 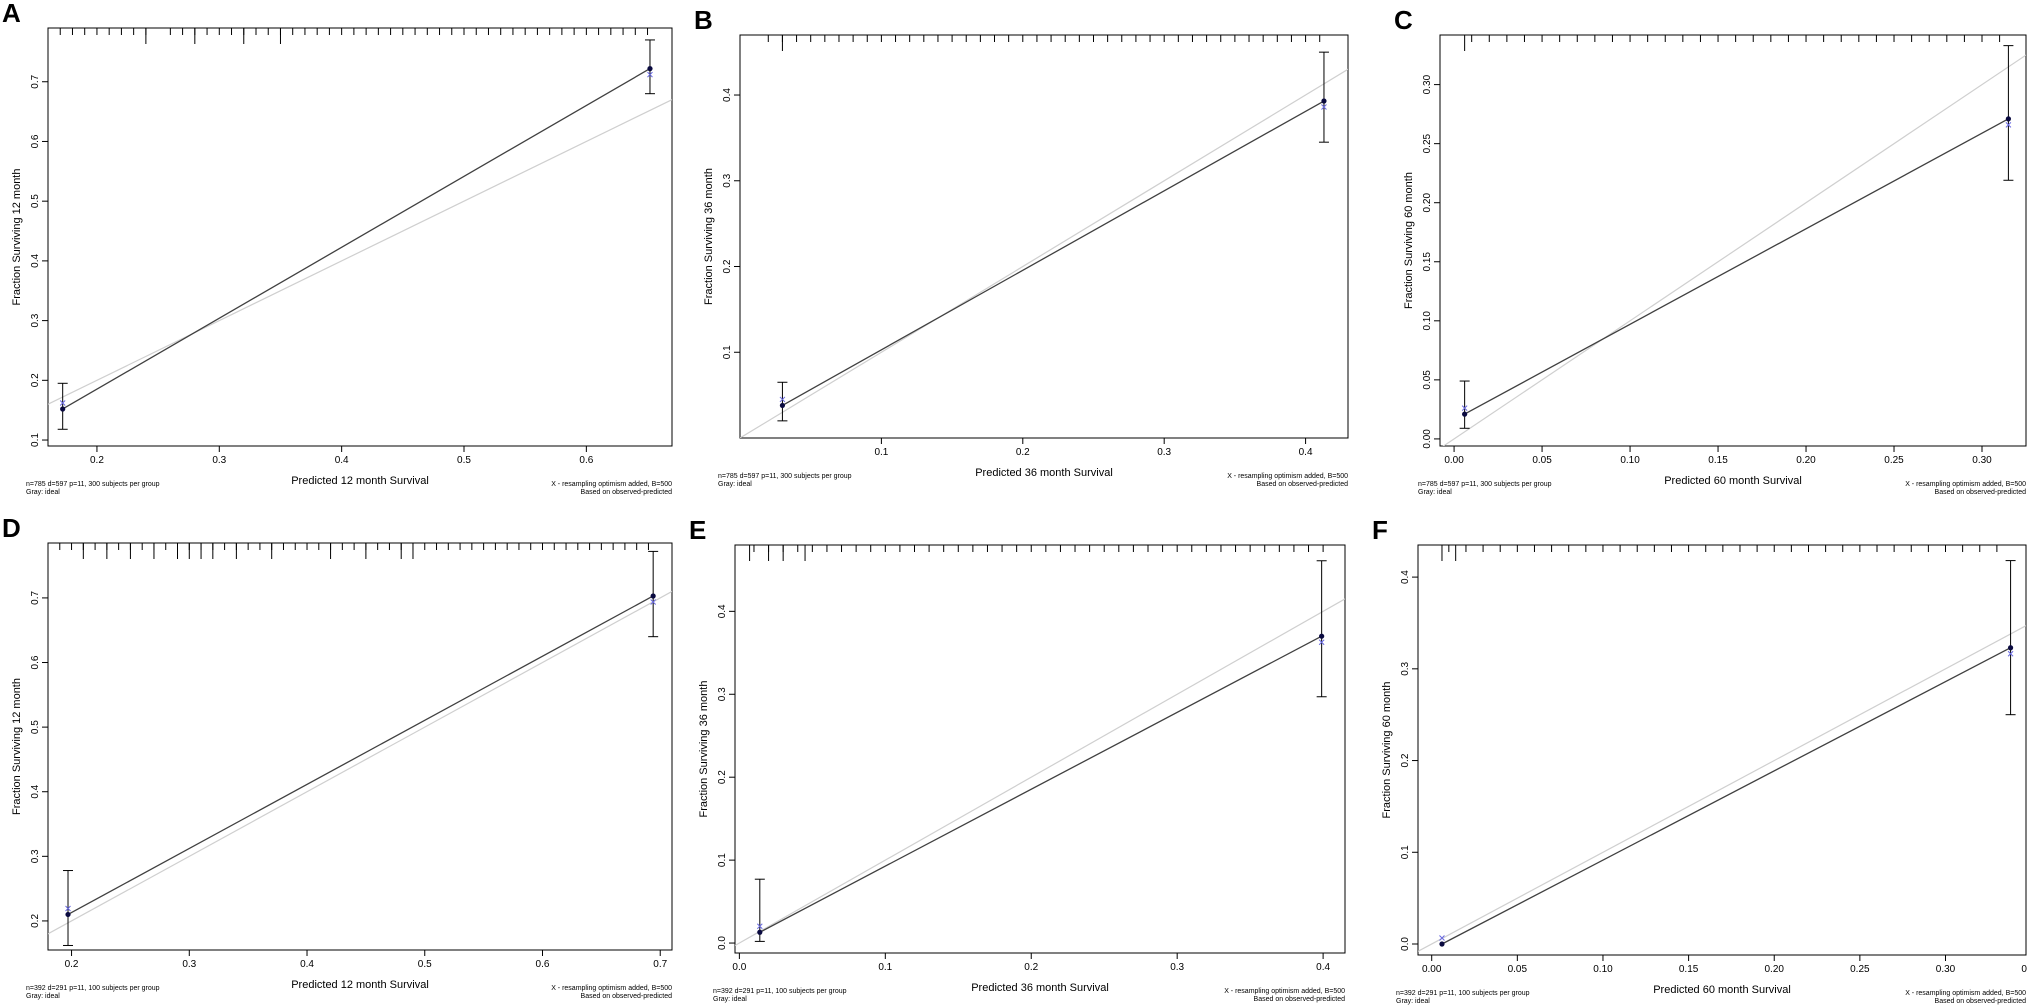 What do you see at coordinates (2024, 969) in the screenshot?
I see `x-tick-label: 0.35` at bounding box center [2024, 969].